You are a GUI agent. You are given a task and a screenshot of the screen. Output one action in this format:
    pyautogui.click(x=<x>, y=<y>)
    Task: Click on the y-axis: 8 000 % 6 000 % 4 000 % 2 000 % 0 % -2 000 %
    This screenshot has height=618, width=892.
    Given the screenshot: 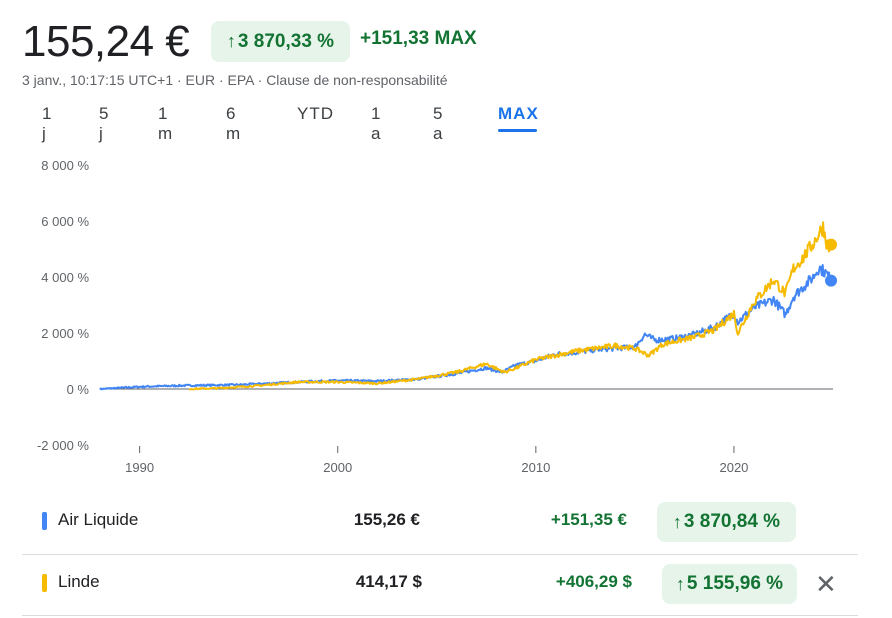 What is the action you would take?
    pyautogui.click(x=63, y=305)
    